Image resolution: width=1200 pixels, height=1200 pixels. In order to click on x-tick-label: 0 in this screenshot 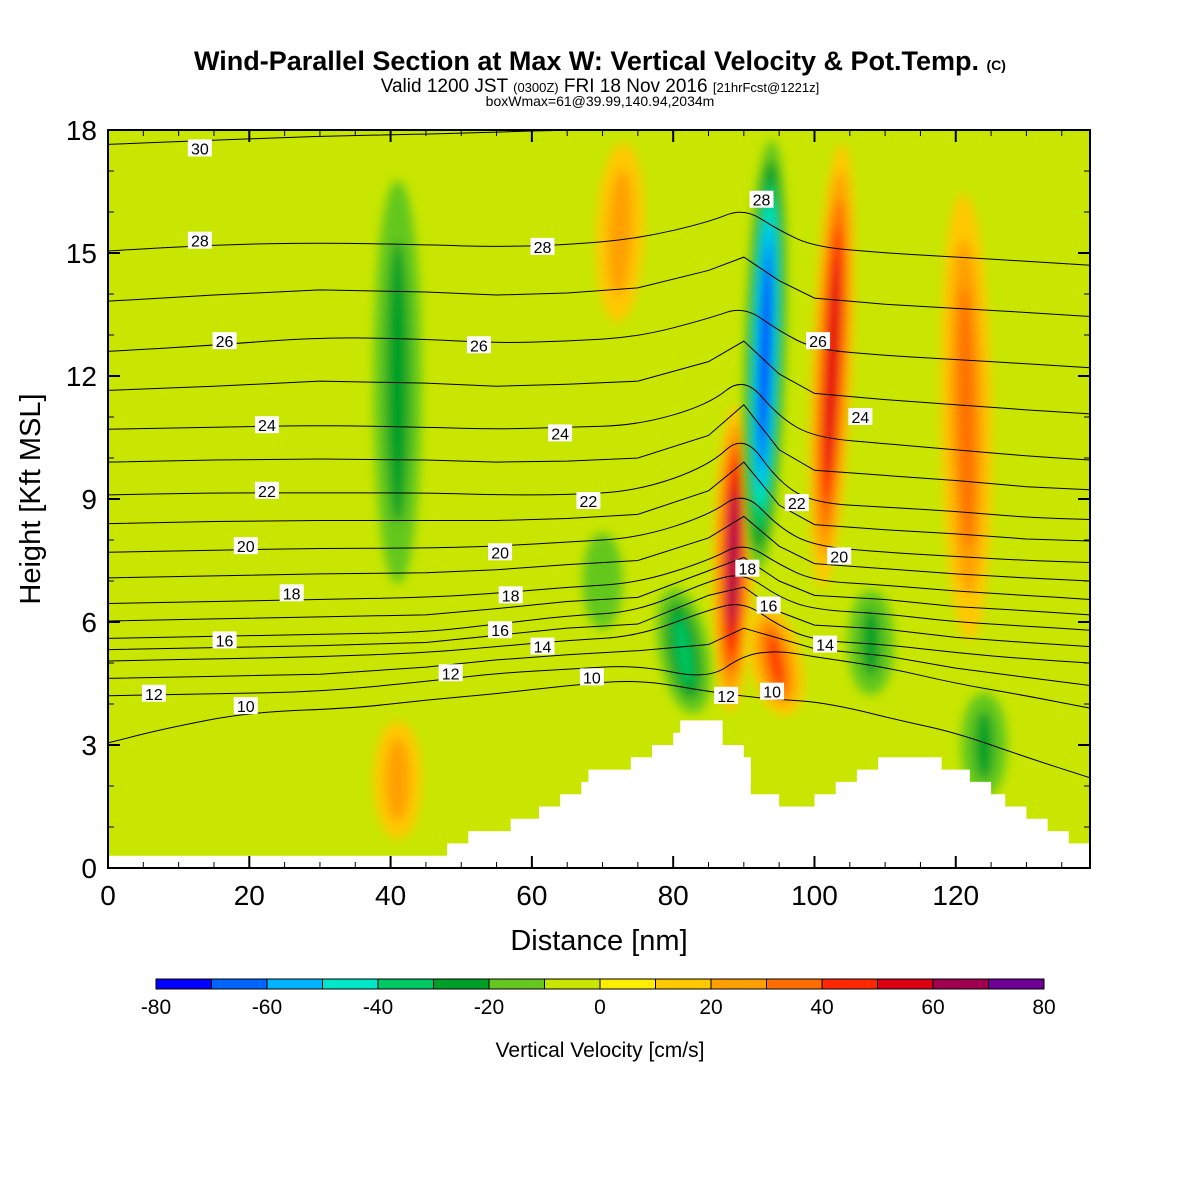, I will do `click(108, 895)`.